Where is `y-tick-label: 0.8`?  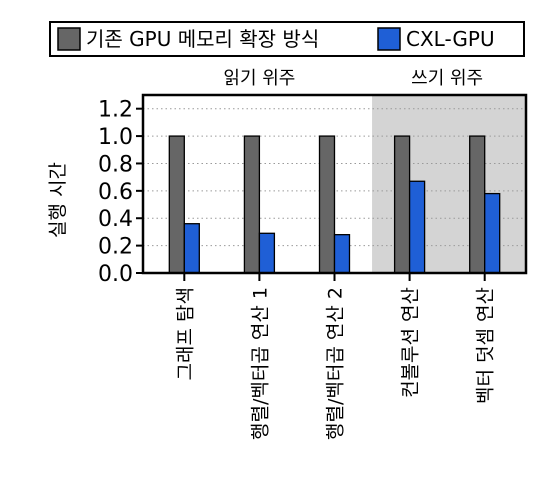 y-tick-label: 0.8 is located at coordinates (115, 164).